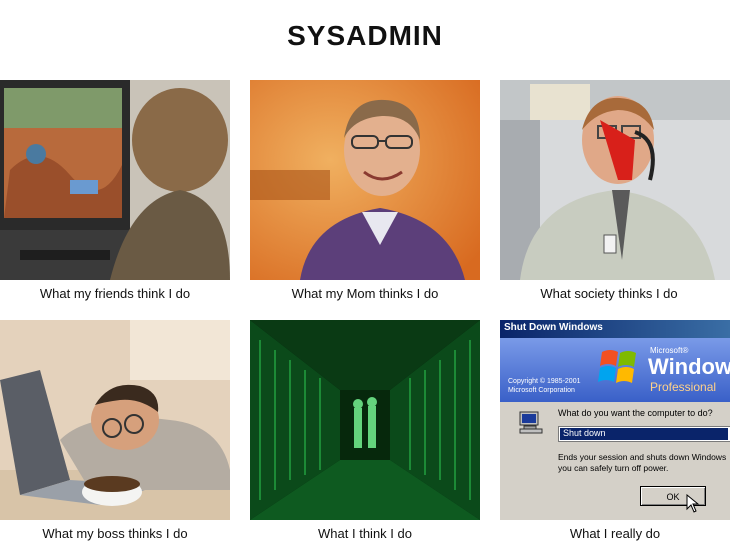  I want to click on panel-friends-image, so click(115, 180).